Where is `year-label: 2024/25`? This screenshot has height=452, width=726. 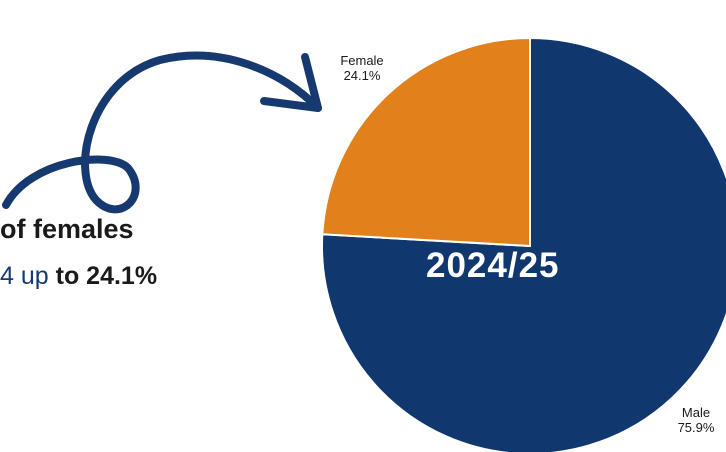 year-label: 2024/25 is located at coordinates (493, 265).